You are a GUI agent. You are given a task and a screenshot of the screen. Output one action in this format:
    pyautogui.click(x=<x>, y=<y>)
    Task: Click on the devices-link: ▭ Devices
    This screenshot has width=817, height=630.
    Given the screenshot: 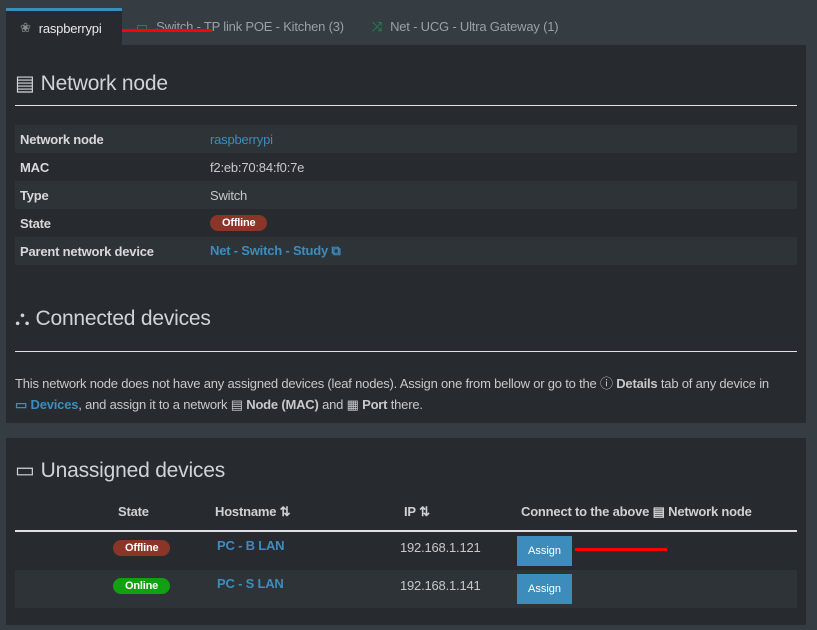 What is the action you would take?
    pyautogui.click(x=47, y=404)
    